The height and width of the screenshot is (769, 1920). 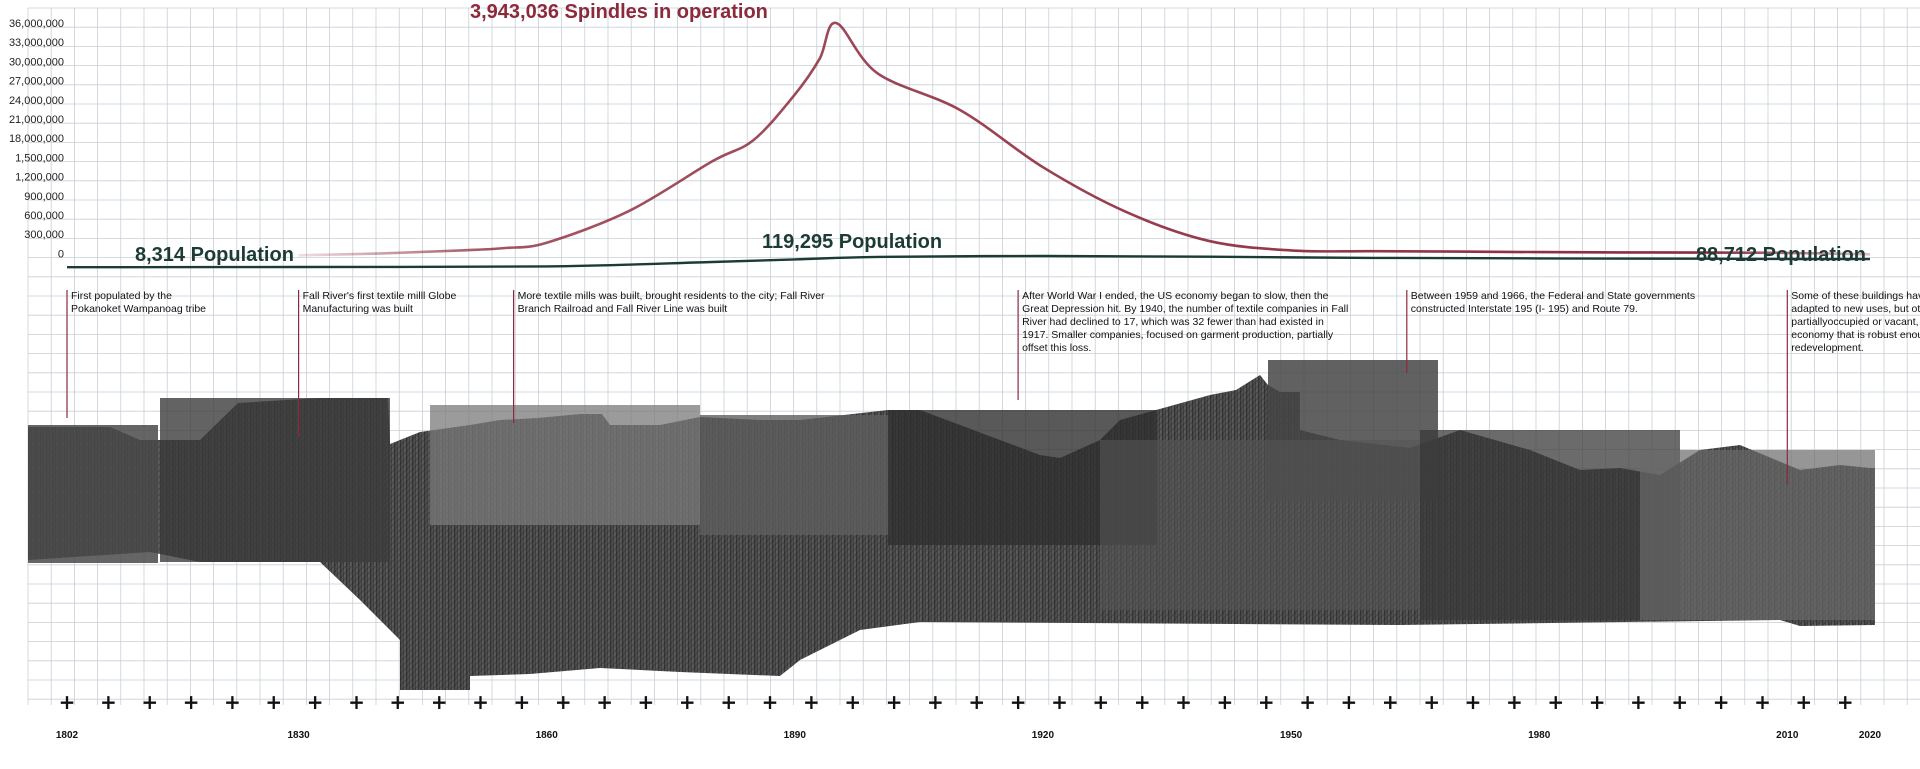 I want to click on photo-steamship, so click(x=795, y=475).